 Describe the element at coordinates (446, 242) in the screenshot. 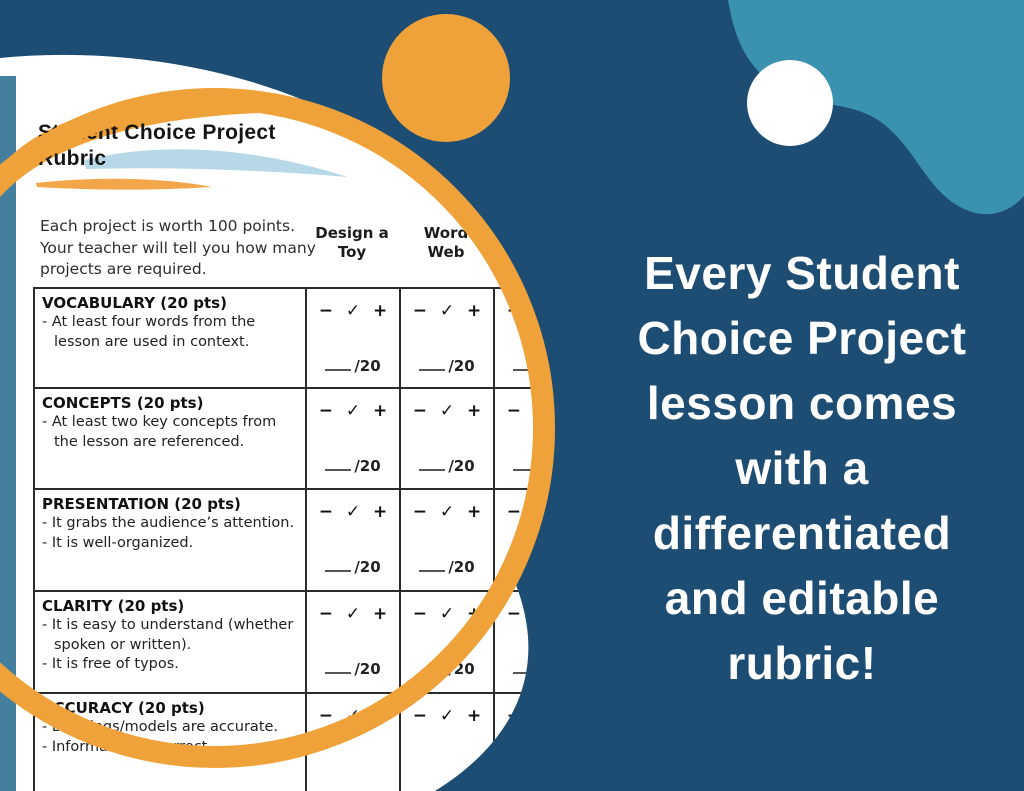

I see `column-header-word-web: Word Web` at that location.